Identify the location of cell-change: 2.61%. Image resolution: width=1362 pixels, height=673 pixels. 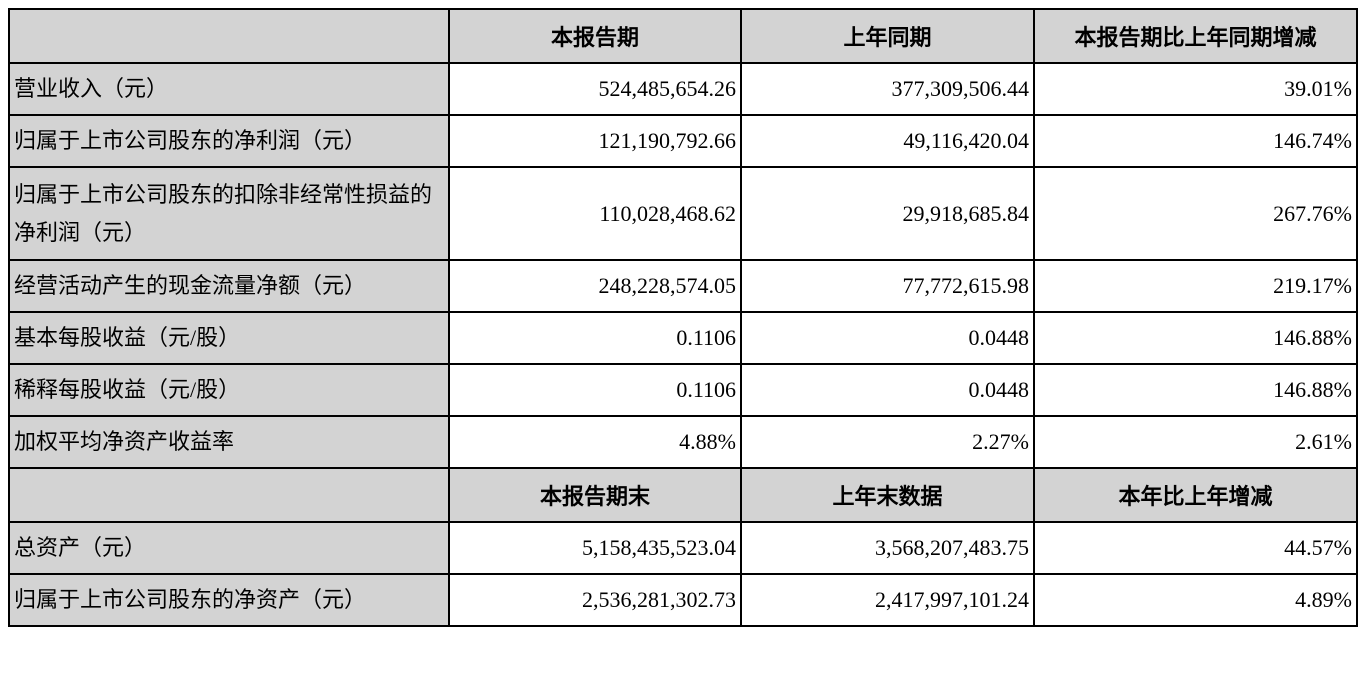
(1195, 442).